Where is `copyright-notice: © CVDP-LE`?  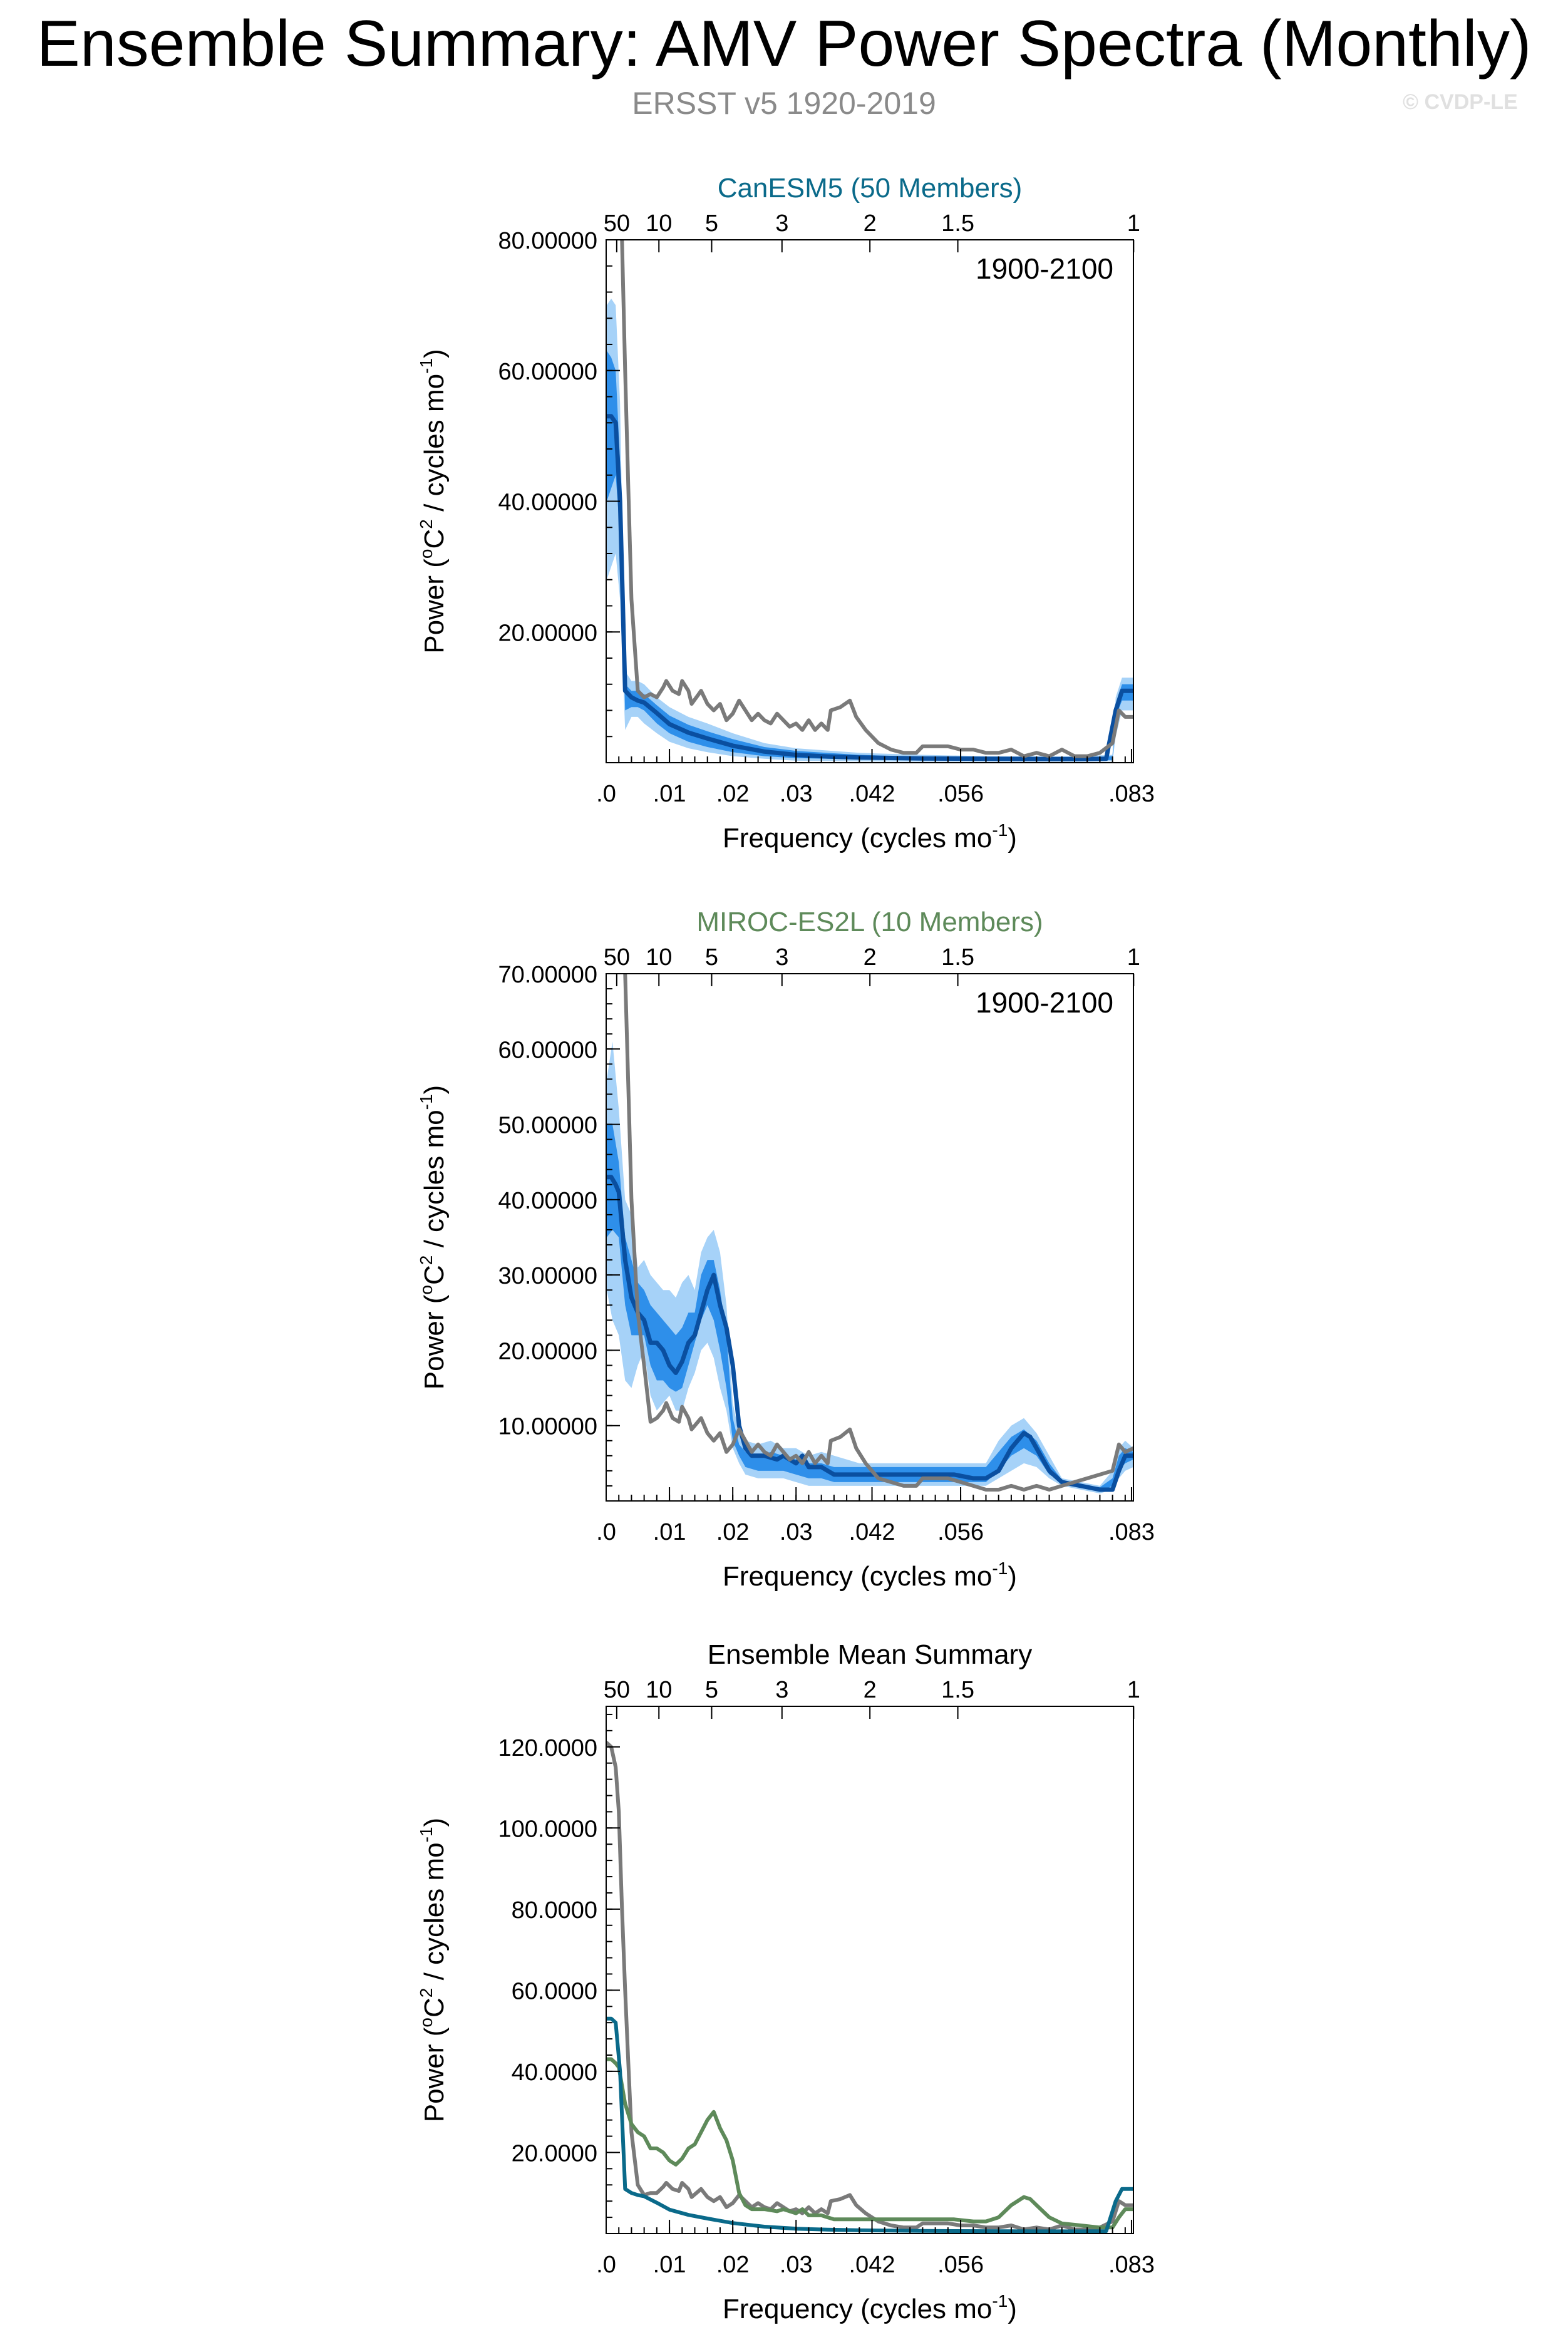
copyright-notice: © CVDP-LE is located at coordinates (1460, 102).